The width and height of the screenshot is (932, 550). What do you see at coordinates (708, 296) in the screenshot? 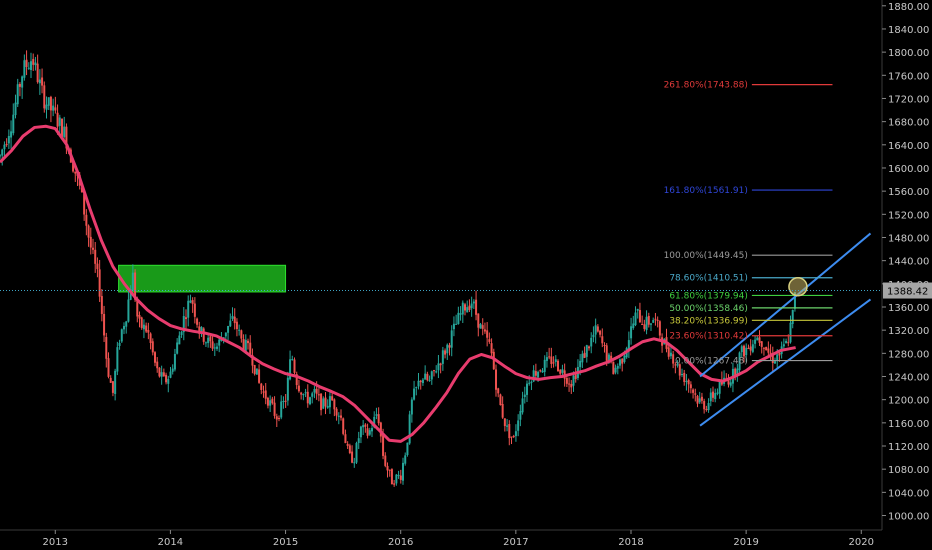
I see `fib-level-label: 61.80%(1379.94)` at bounding box center [708, 296].